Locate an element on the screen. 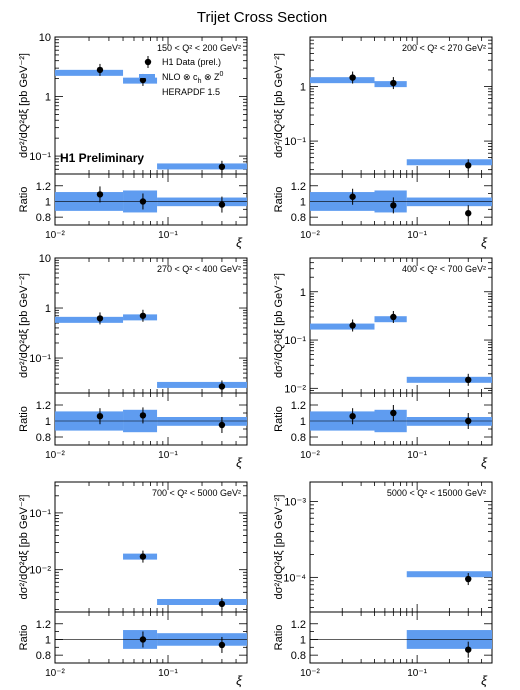 This screenshot has height=690, width=520. q2-range-label: 700 < Q² < 5000 GeV² is located at coordinates (196, 493).